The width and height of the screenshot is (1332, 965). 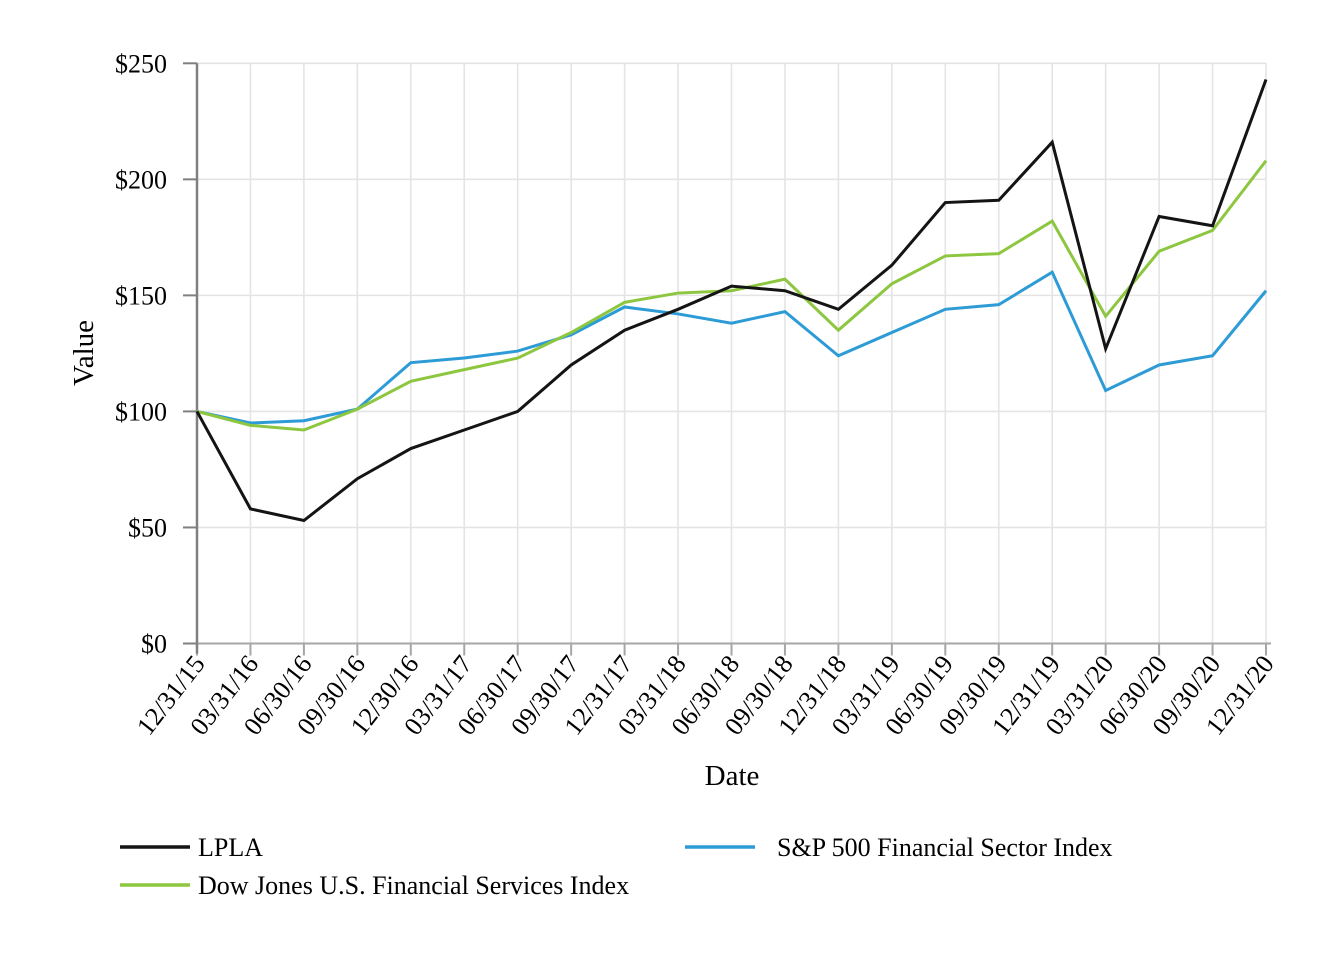 I want to click on s-p-500-financial-sector-index-line, so click(x=732, y=347).